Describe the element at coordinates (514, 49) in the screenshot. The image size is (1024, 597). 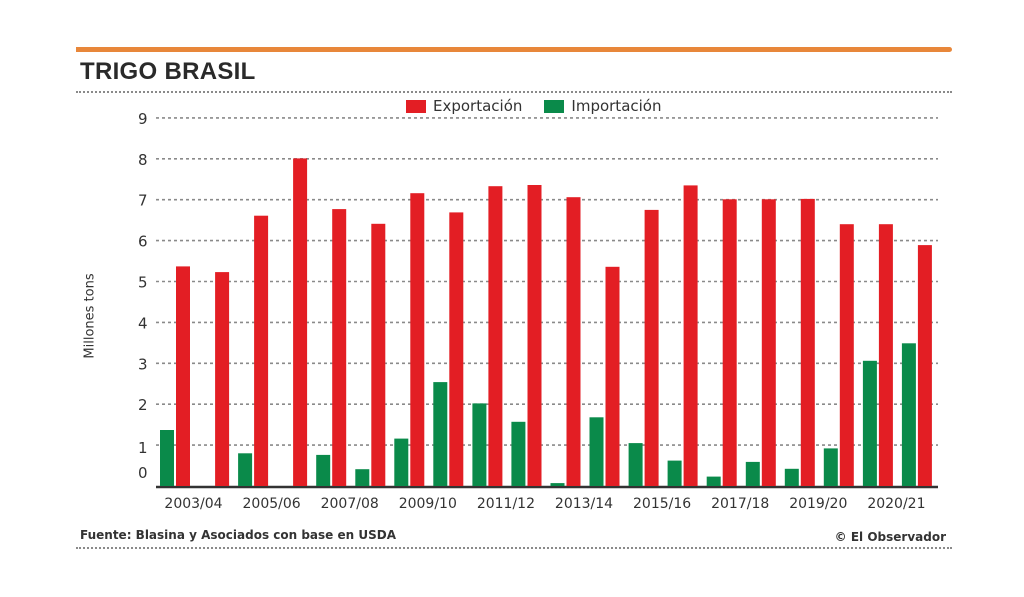
I see `title-accent-rule` at that location.